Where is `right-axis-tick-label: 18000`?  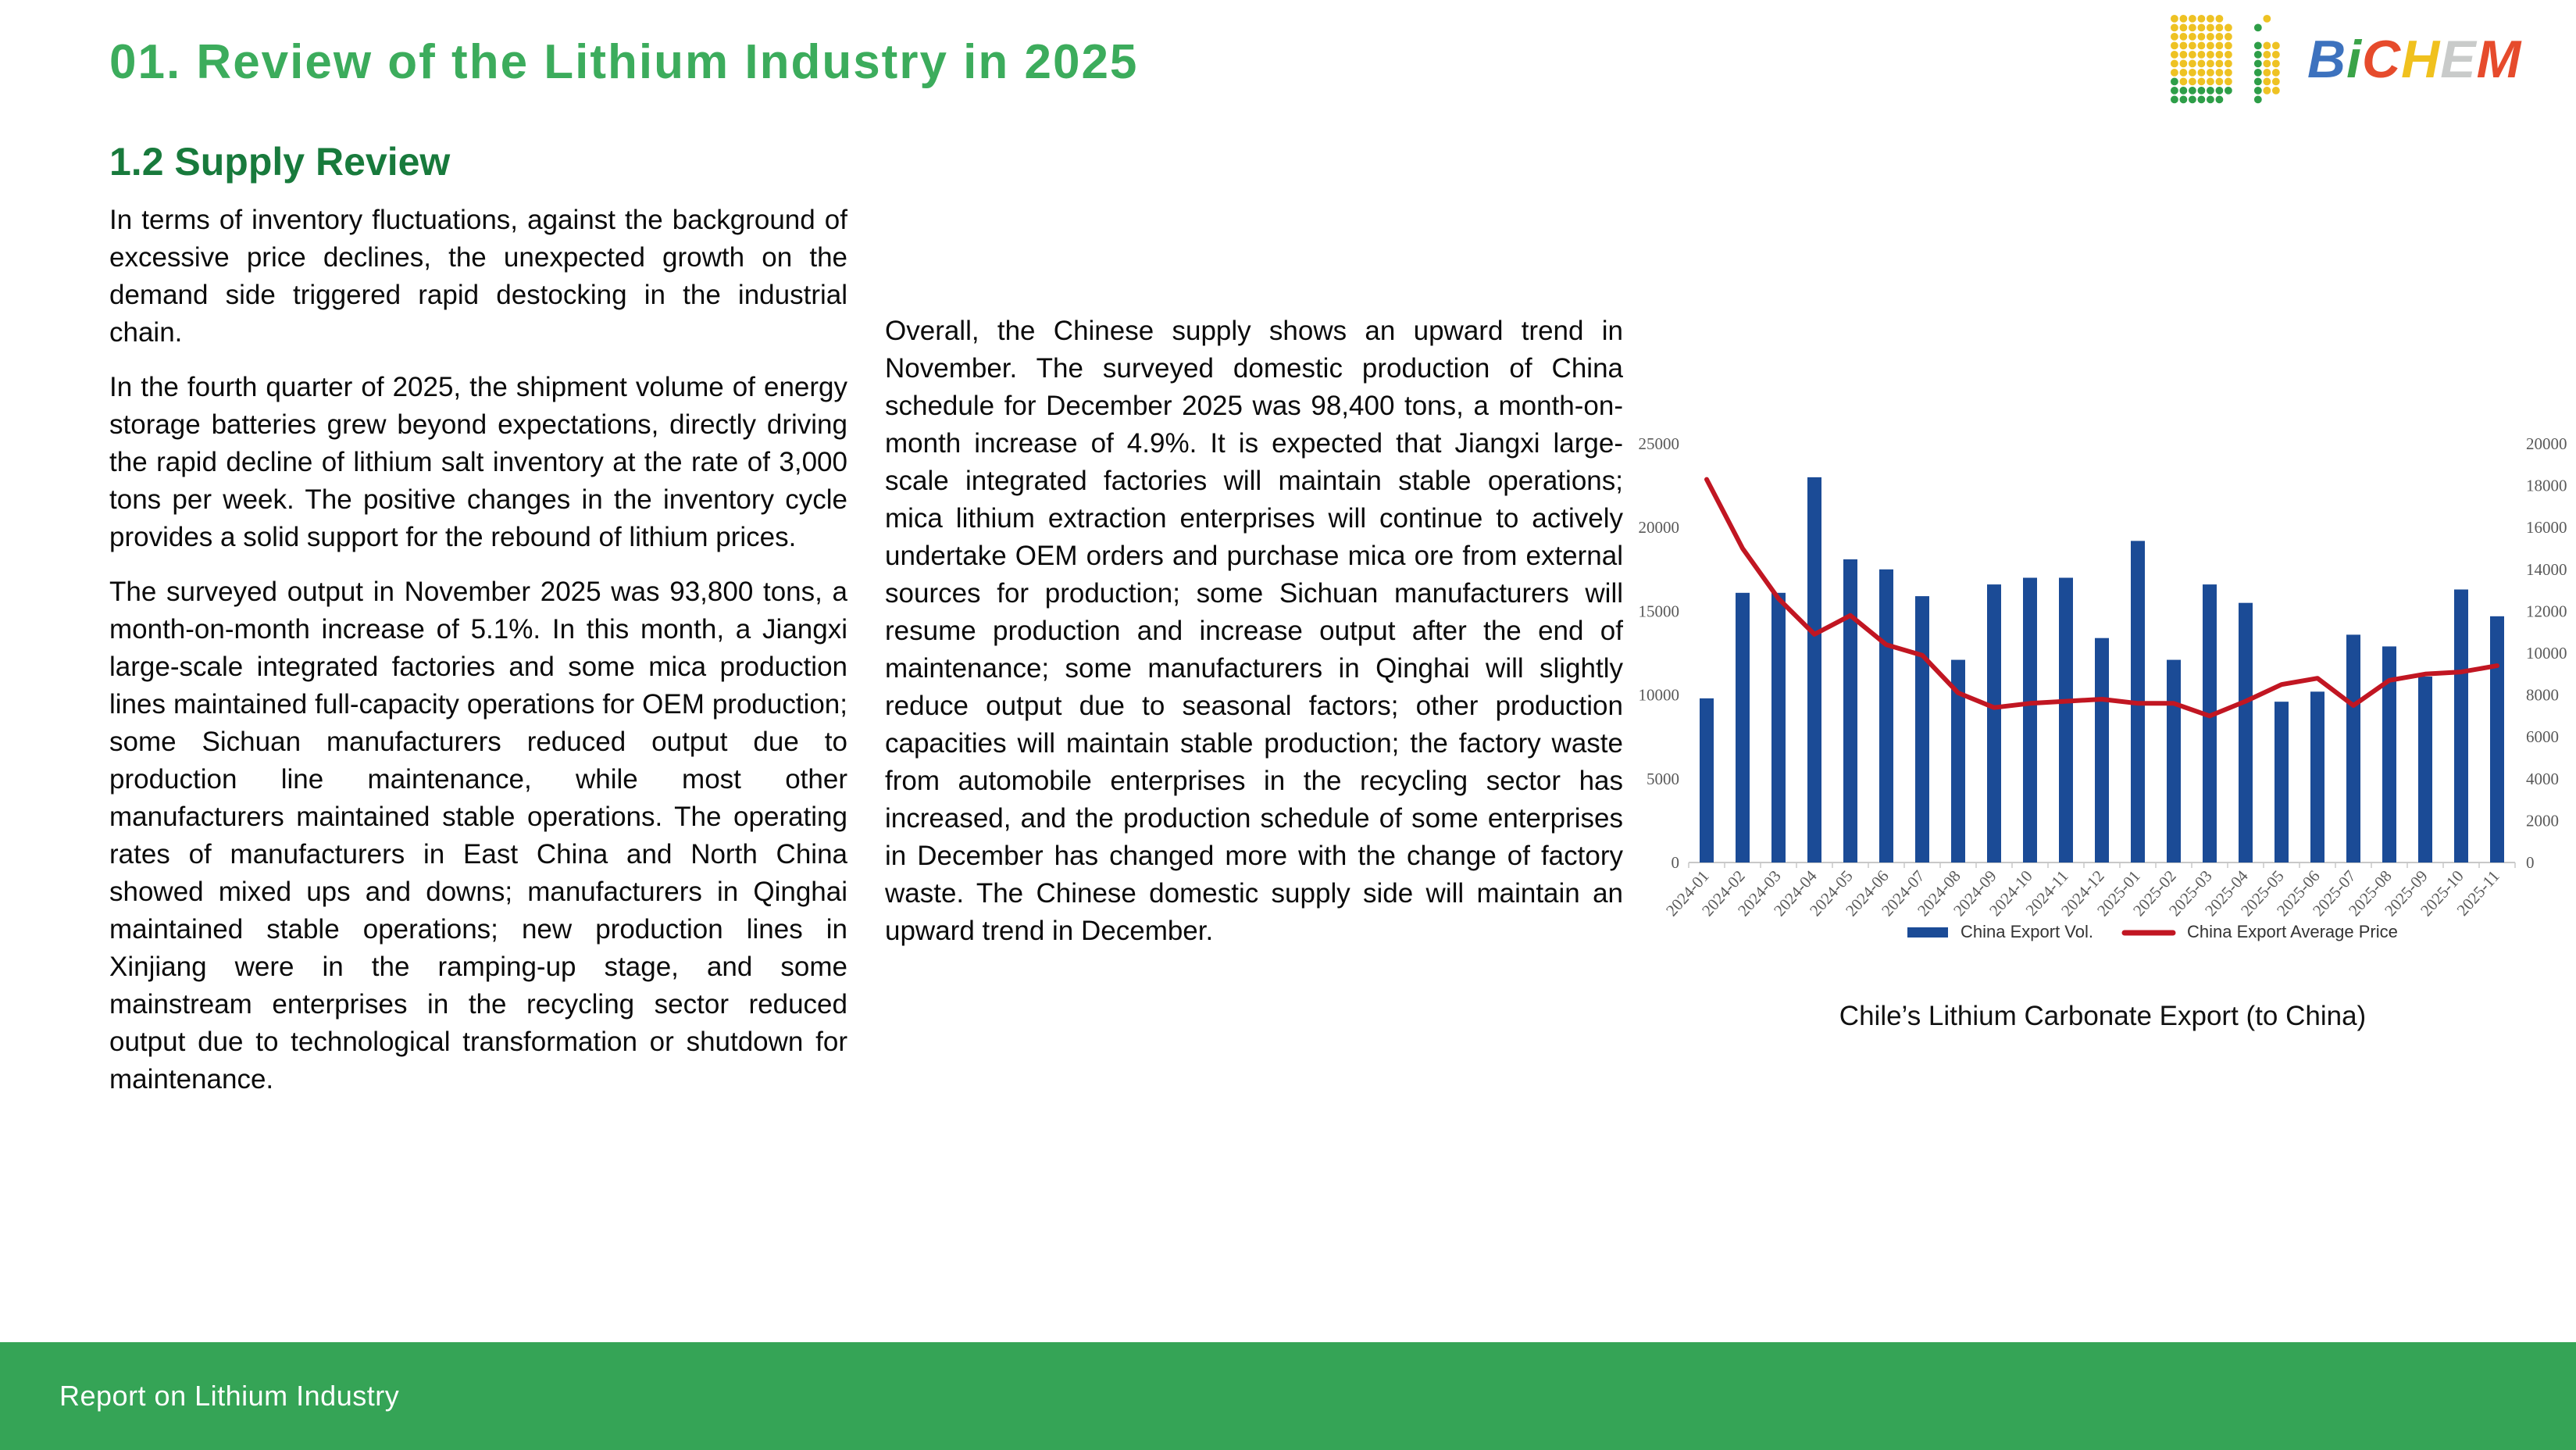 right-axis-tick-label: 18000 is located at coordinates (2546, 486).